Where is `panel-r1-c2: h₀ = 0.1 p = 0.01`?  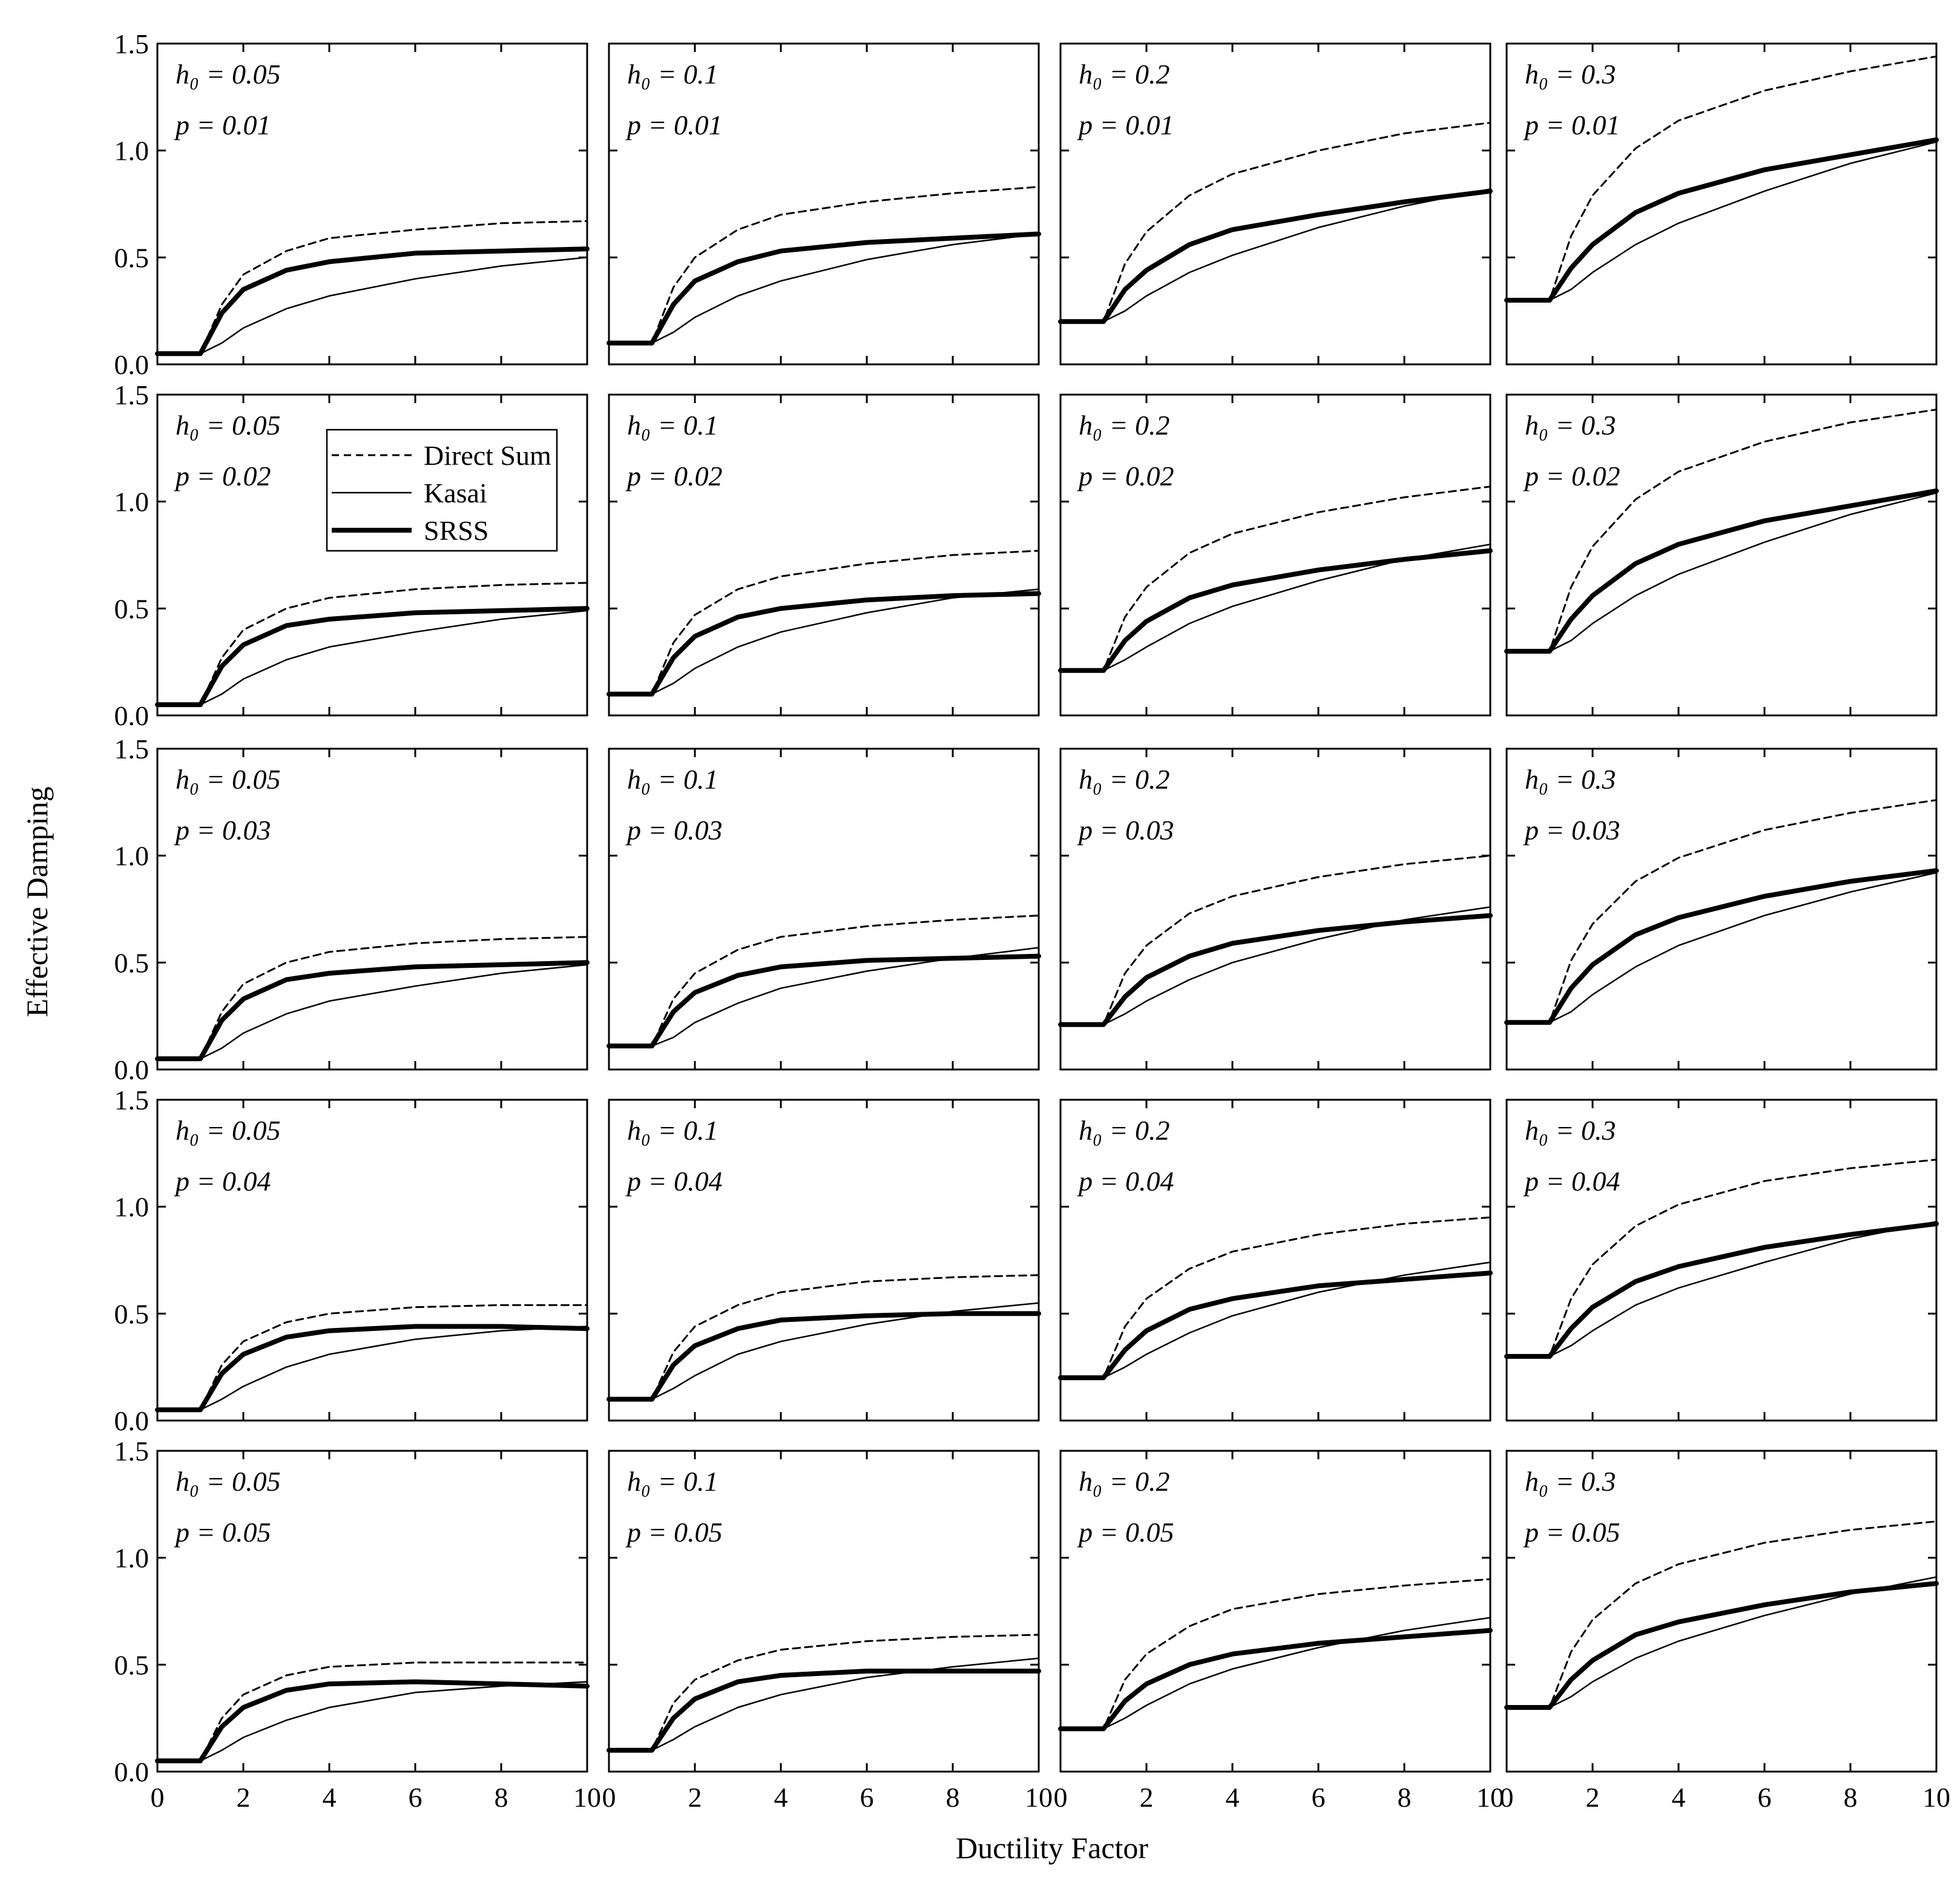
panel-r1-c2: h₀ = 0.1 p = 0.01 is located at coordinates (824, 204).